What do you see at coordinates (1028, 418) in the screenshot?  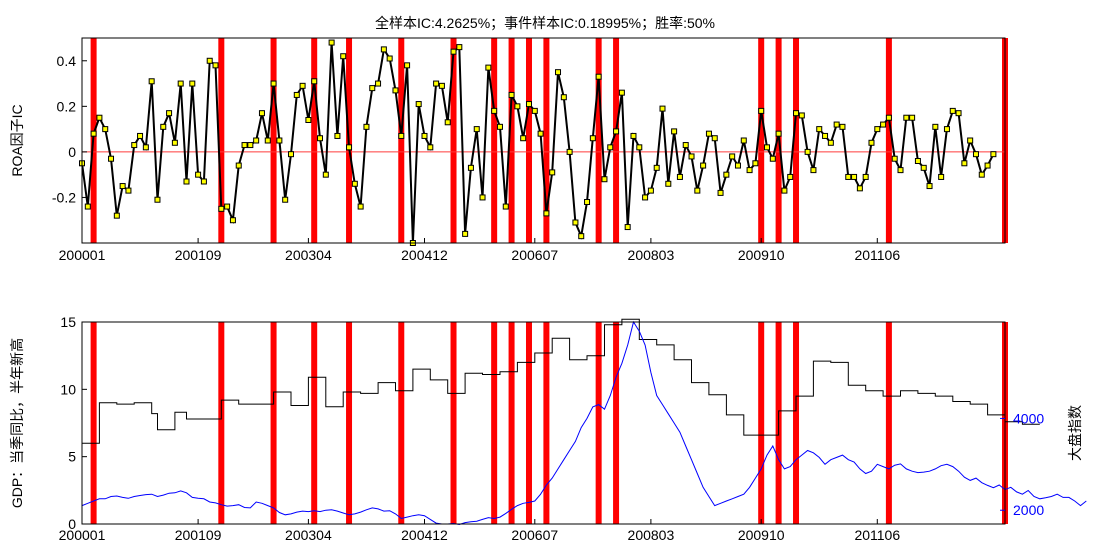 I see `y2-tick-label: 4000` at bounding box center [1028, 418].